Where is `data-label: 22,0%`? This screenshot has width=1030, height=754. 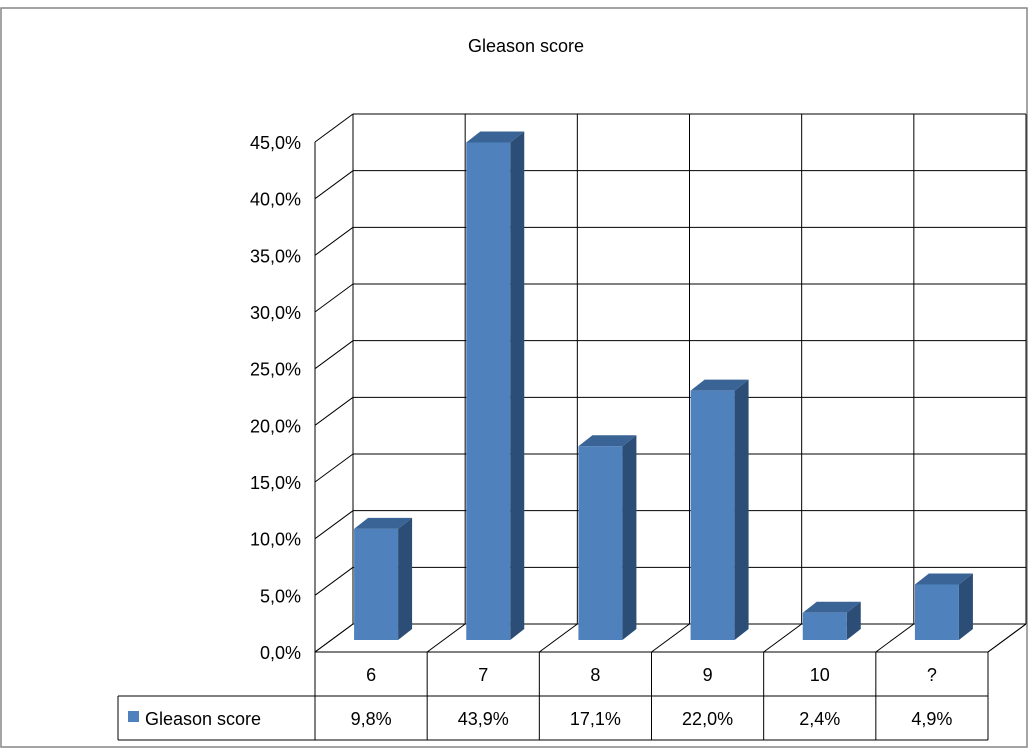 data-label: 22,0% is located at coordinates (707, 719).